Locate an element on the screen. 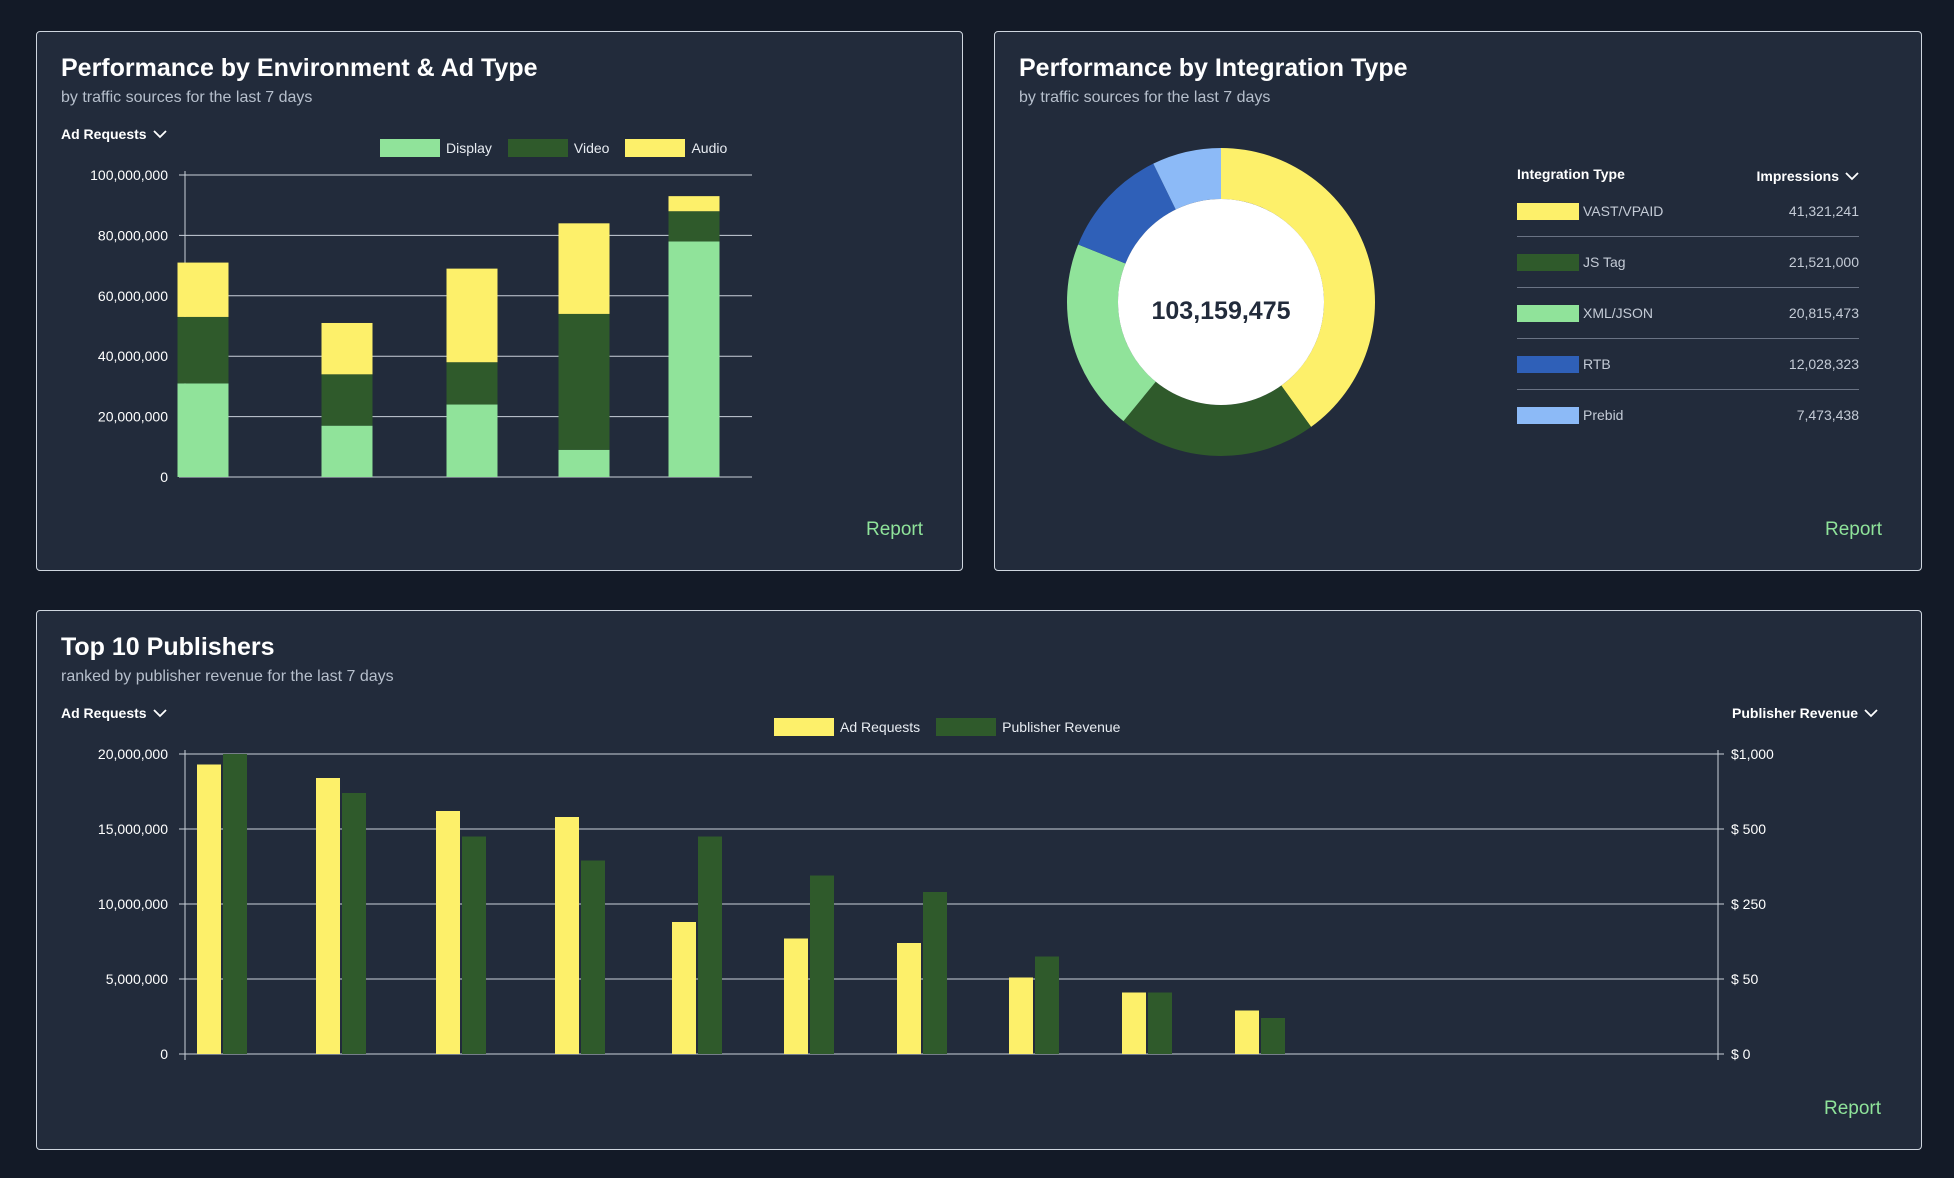 The image size is (1954, 1178). legend-item-display: Display is located at coordinates (436, 148).